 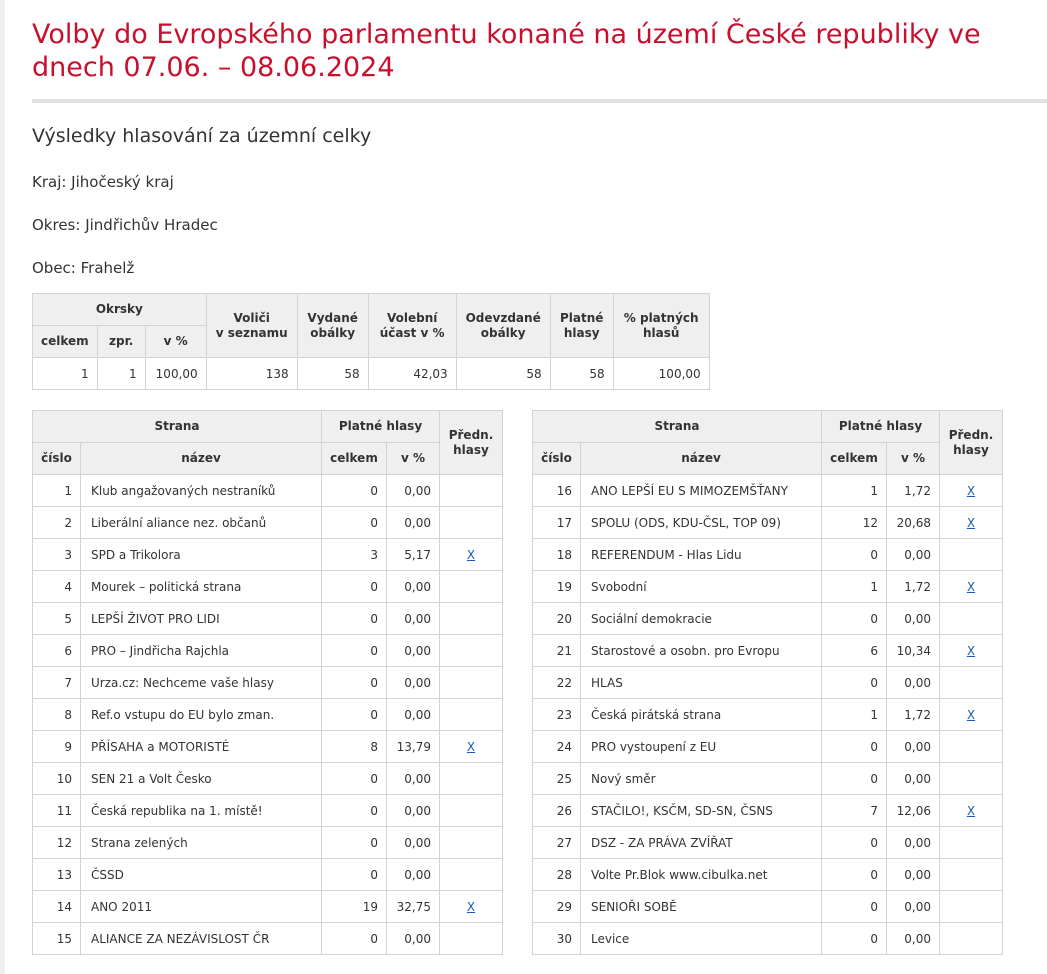 What do you see at coordinates (767, 618) in the screenshot?
I see `party-row: 20 Sociální demokracie 0 0,00` at bounding box center [767, 618].